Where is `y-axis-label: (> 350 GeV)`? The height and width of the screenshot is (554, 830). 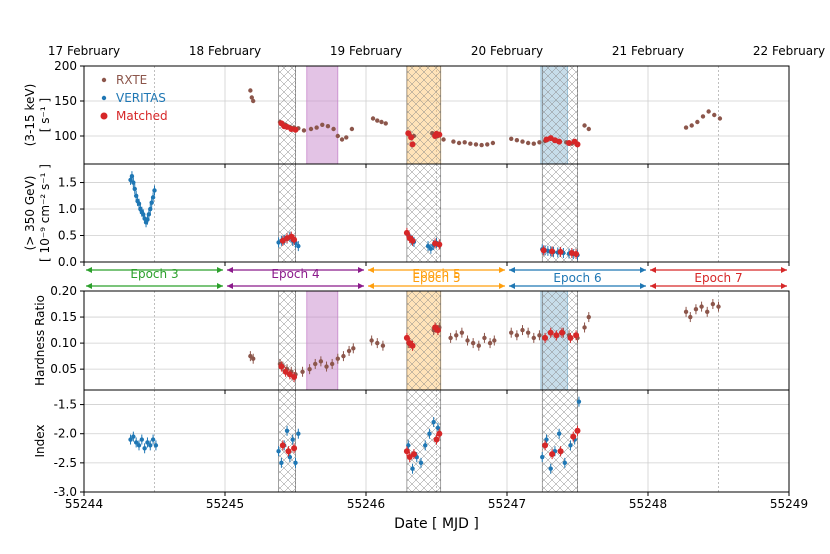
y-axis-label: (> 350 GeV) is located at coordinates (30, 213).